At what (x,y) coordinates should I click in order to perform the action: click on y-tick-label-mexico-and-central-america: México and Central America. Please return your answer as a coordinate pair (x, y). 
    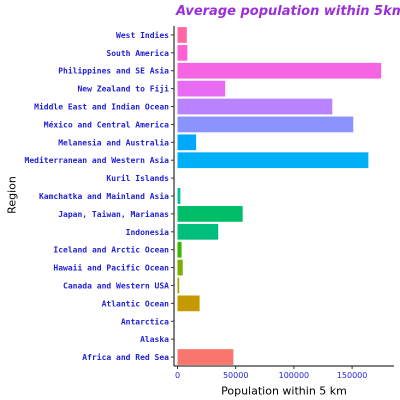
    Looking at the image, I should click on (106, 124).